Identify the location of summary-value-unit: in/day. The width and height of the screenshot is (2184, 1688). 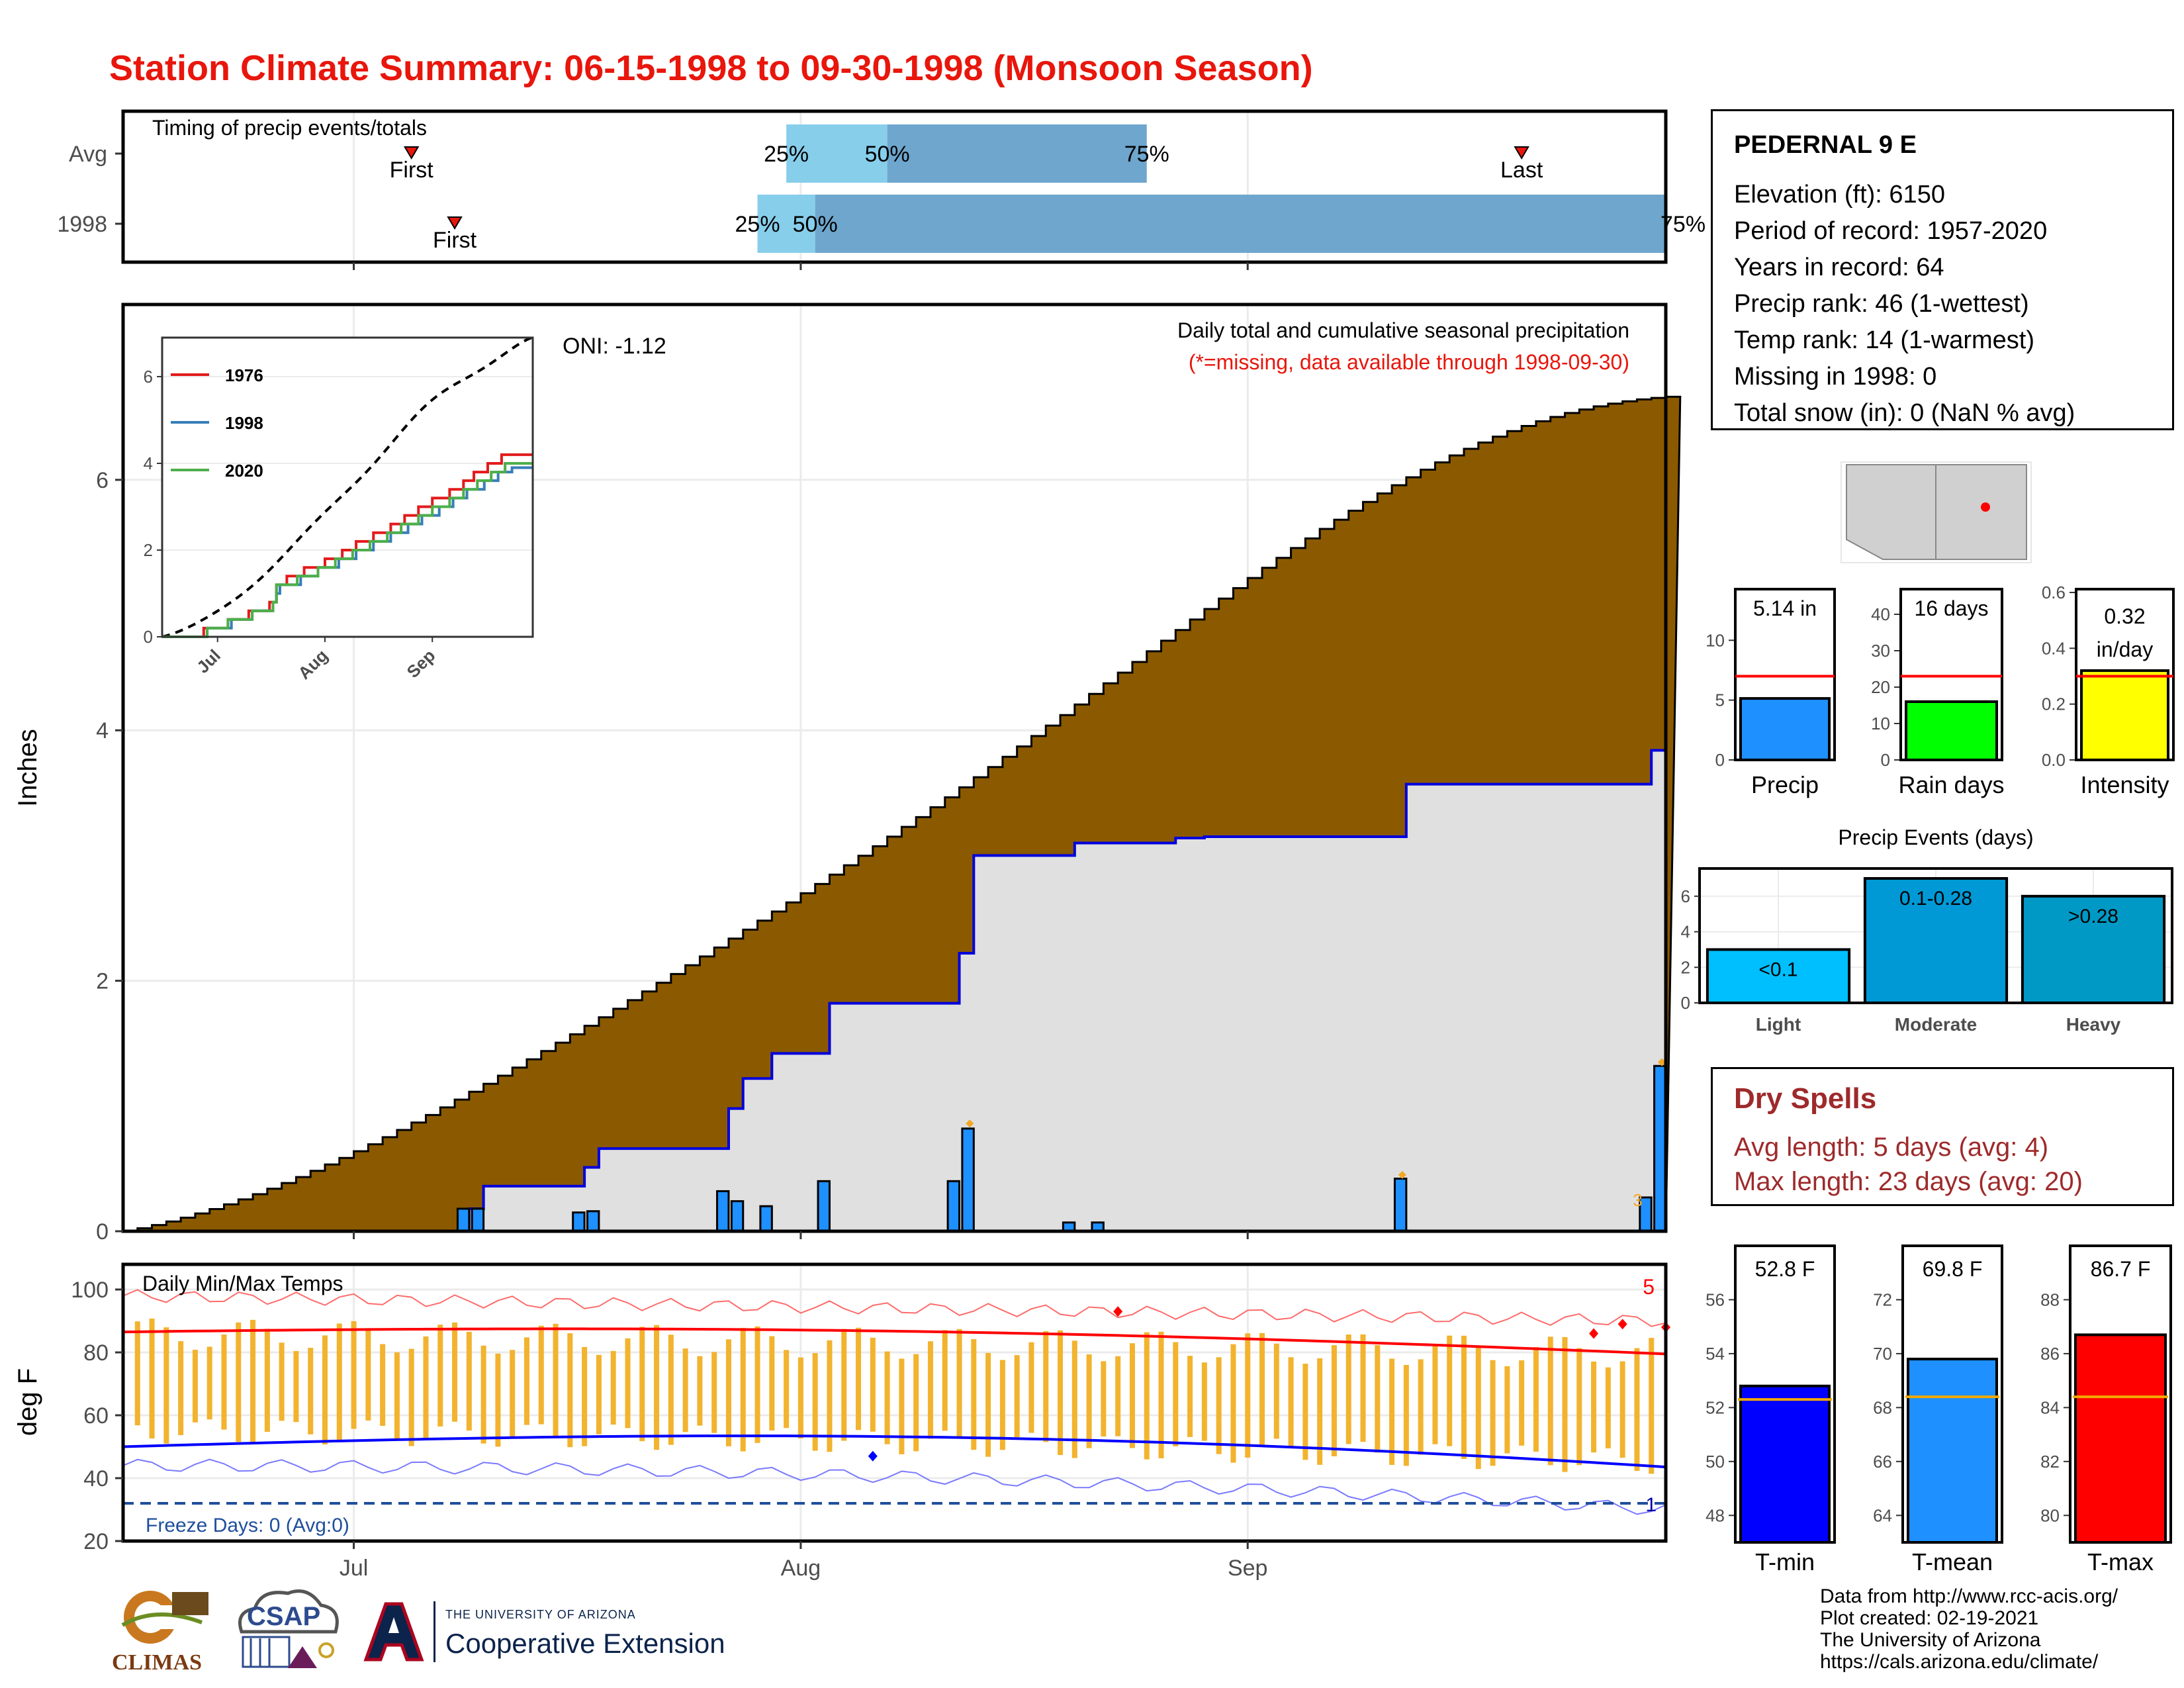
(2125, 649).